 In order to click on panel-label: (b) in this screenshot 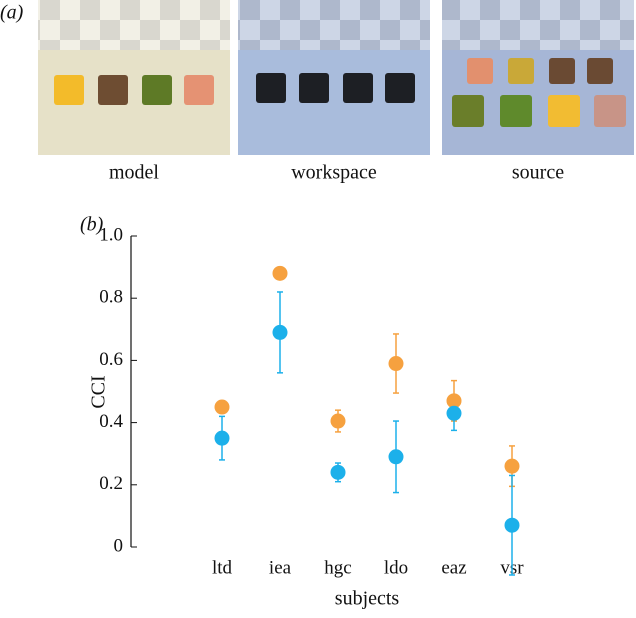, I will do `click(92, 225)`.